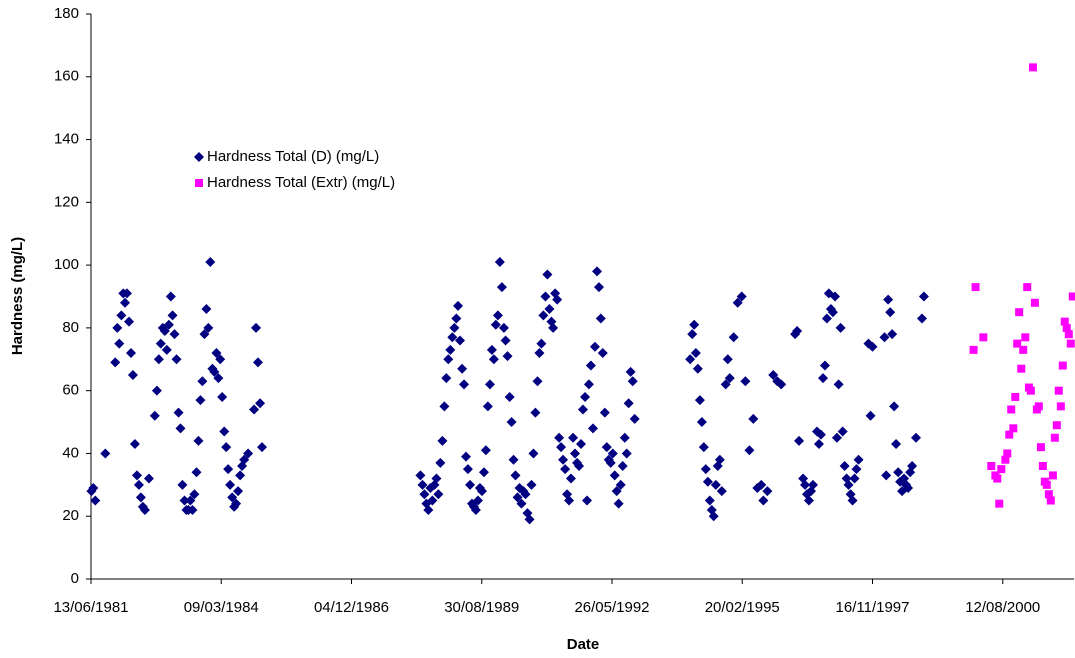  What do you see at coordinates (611, 607) in the screenshot?
I see `x-tick-label: 26/05/1992` at bounding box center [611, 607].